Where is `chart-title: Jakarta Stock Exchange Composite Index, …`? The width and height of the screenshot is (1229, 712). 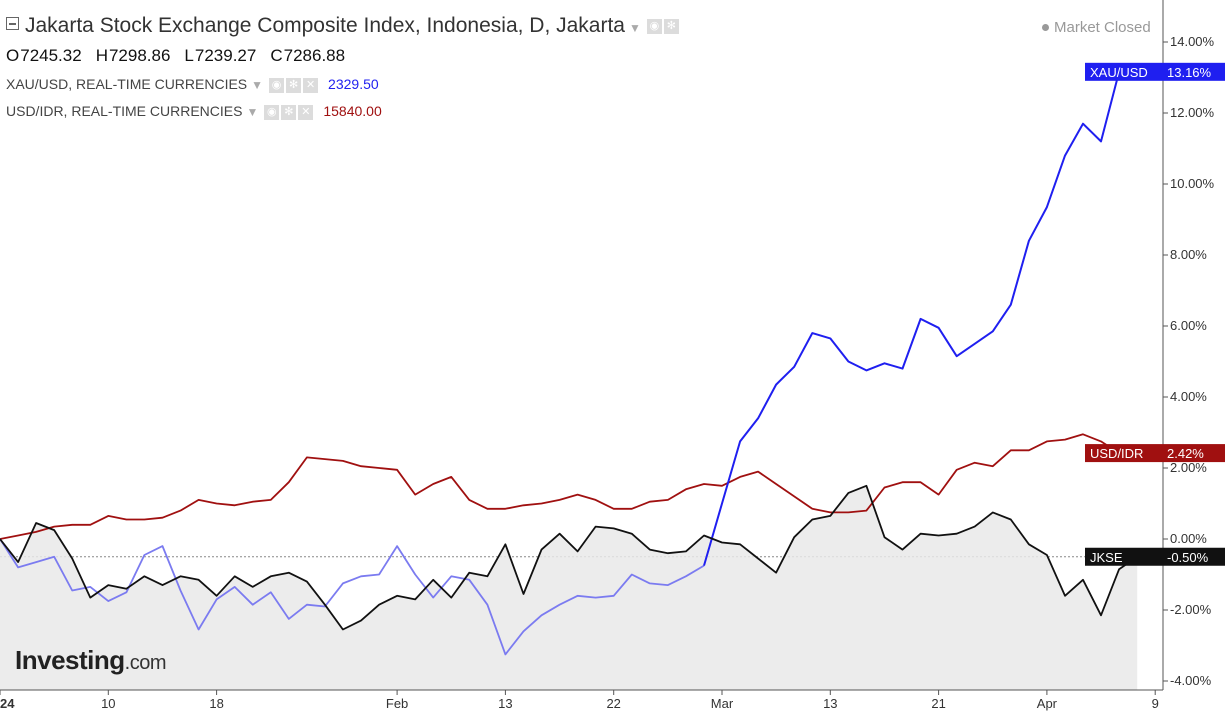
chart-title: Jakarta Stock Exchange Composite Index, … is located at coordinates (325, 25).